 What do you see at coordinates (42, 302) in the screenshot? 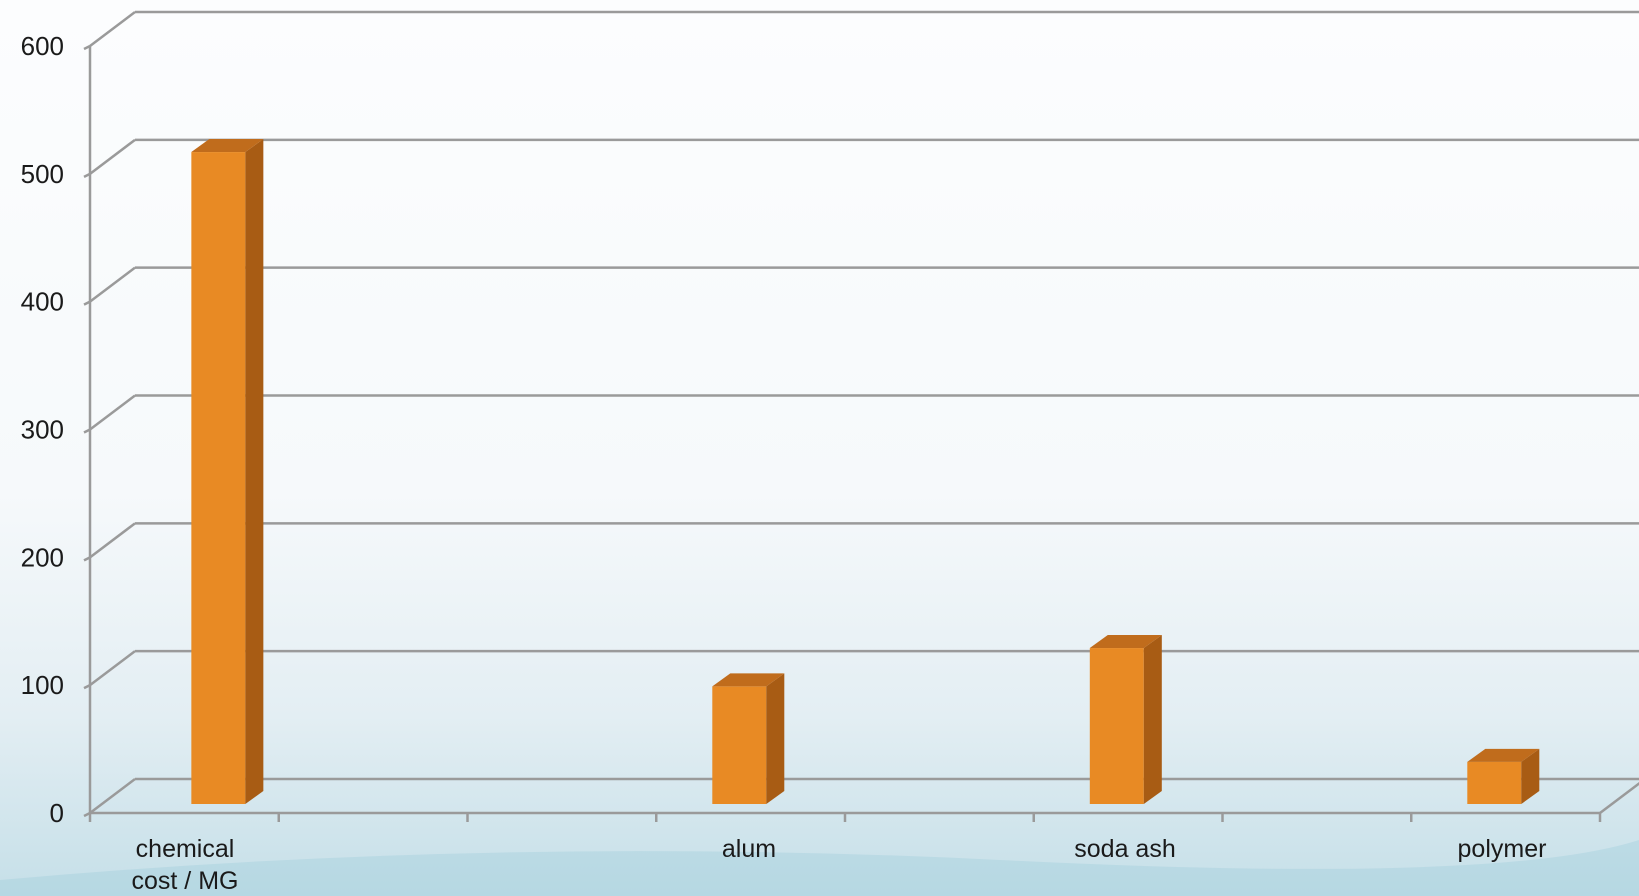
I see `y-tick-label: 400` at bounding box center [42, 302].